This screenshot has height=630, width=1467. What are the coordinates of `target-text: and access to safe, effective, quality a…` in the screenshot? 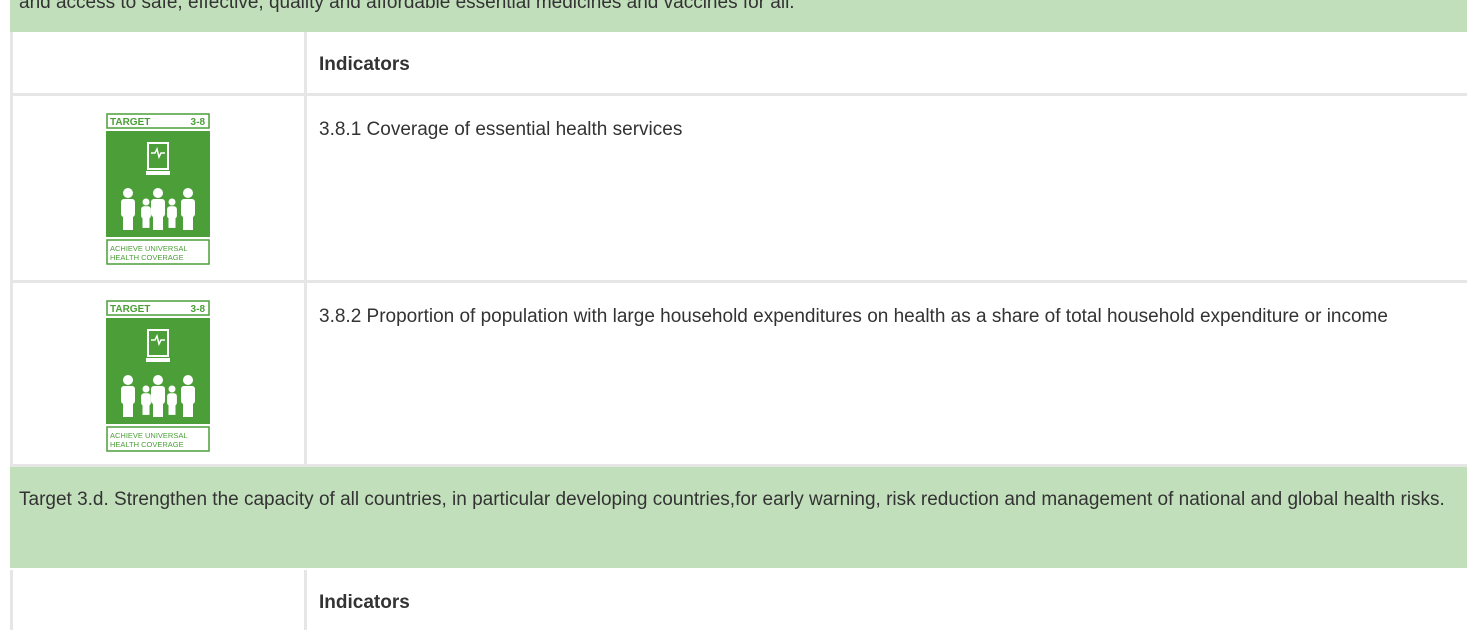 It's located at (407, 6).